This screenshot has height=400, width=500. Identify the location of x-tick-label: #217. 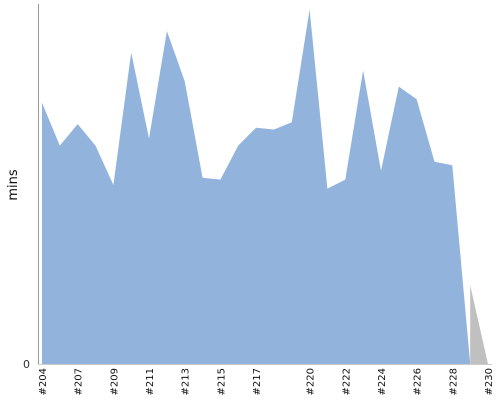
(257, 381).